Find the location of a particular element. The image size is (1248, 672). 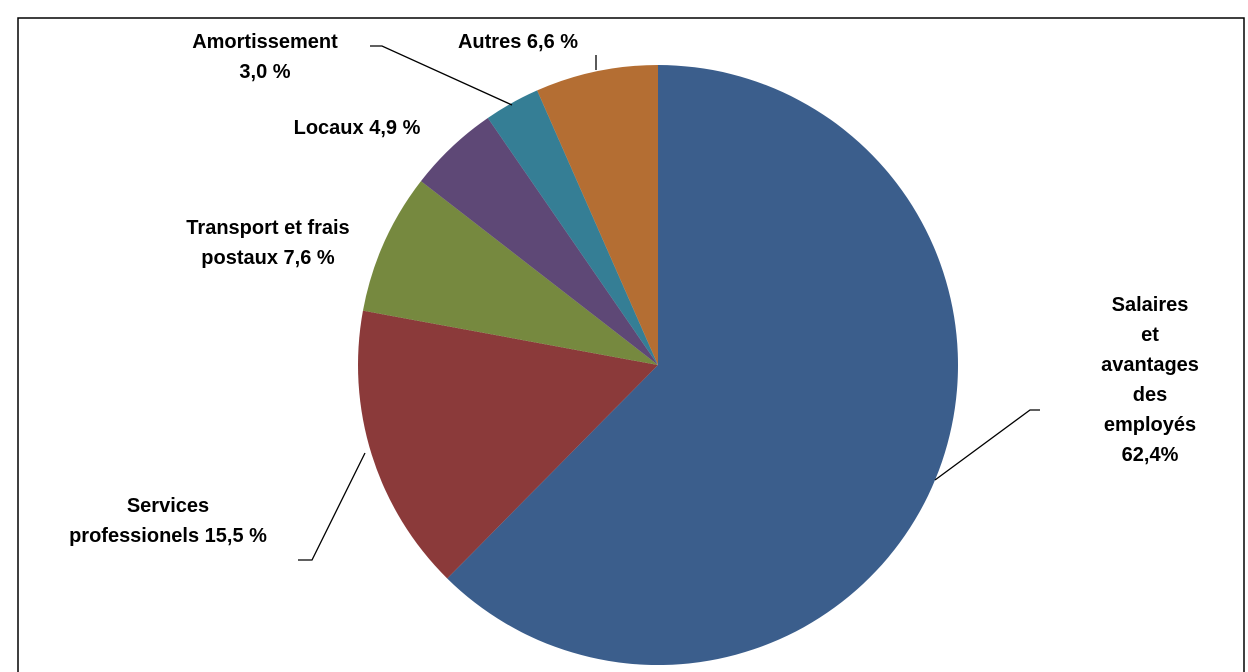

data-label: Locaux 4,9 % is located at coordinates (357, 128).